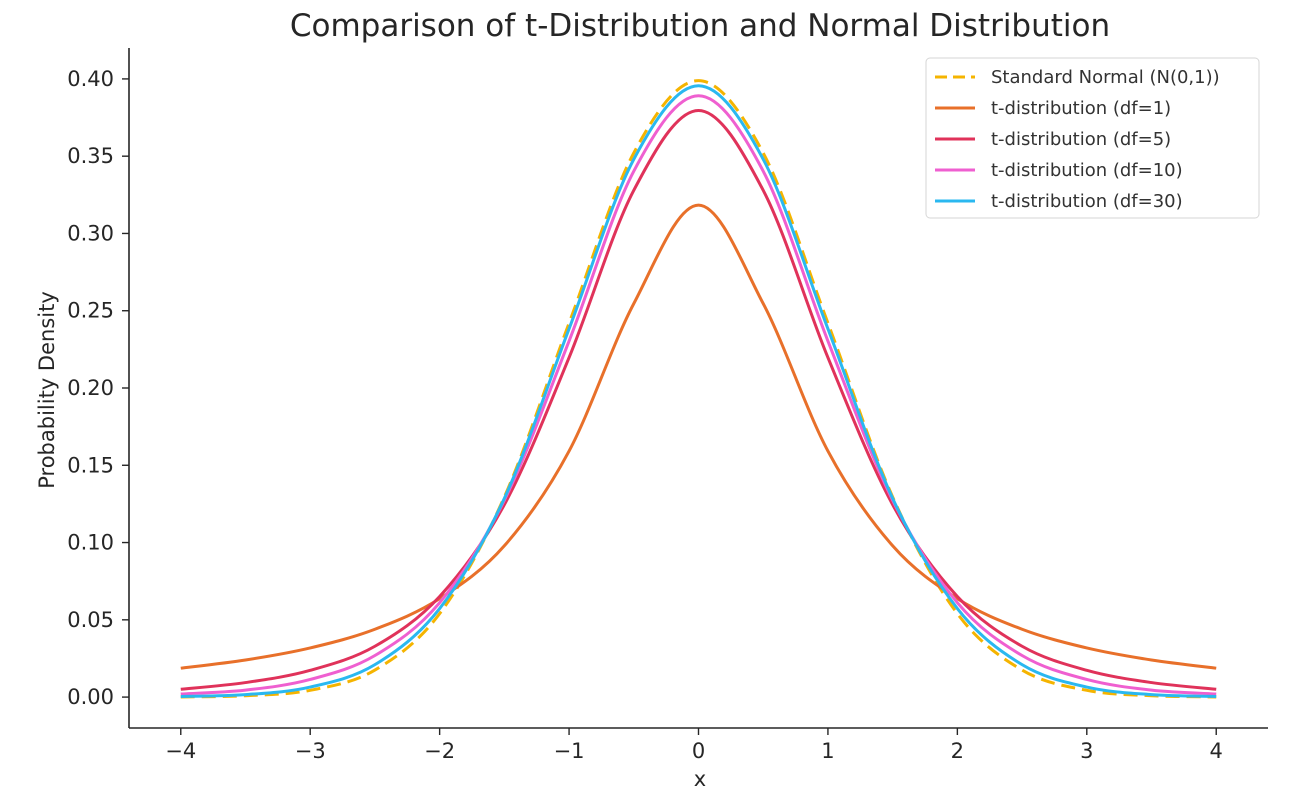 This screenshot has width=1296, height=800. Describe the element at coordinates (90, 543) in the screenshot. I see `y-tick-label: 0.10` at that location.